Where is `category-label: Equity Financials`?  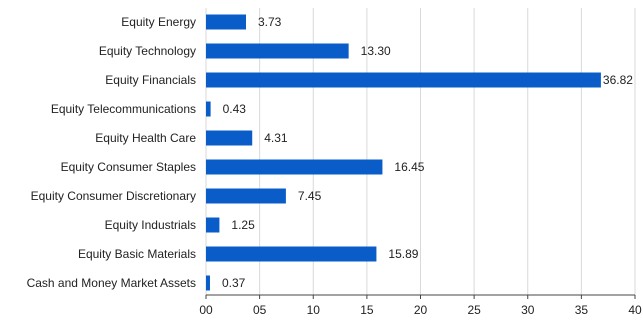
category-label: Equity Financials is located at coordinates (150, 80).